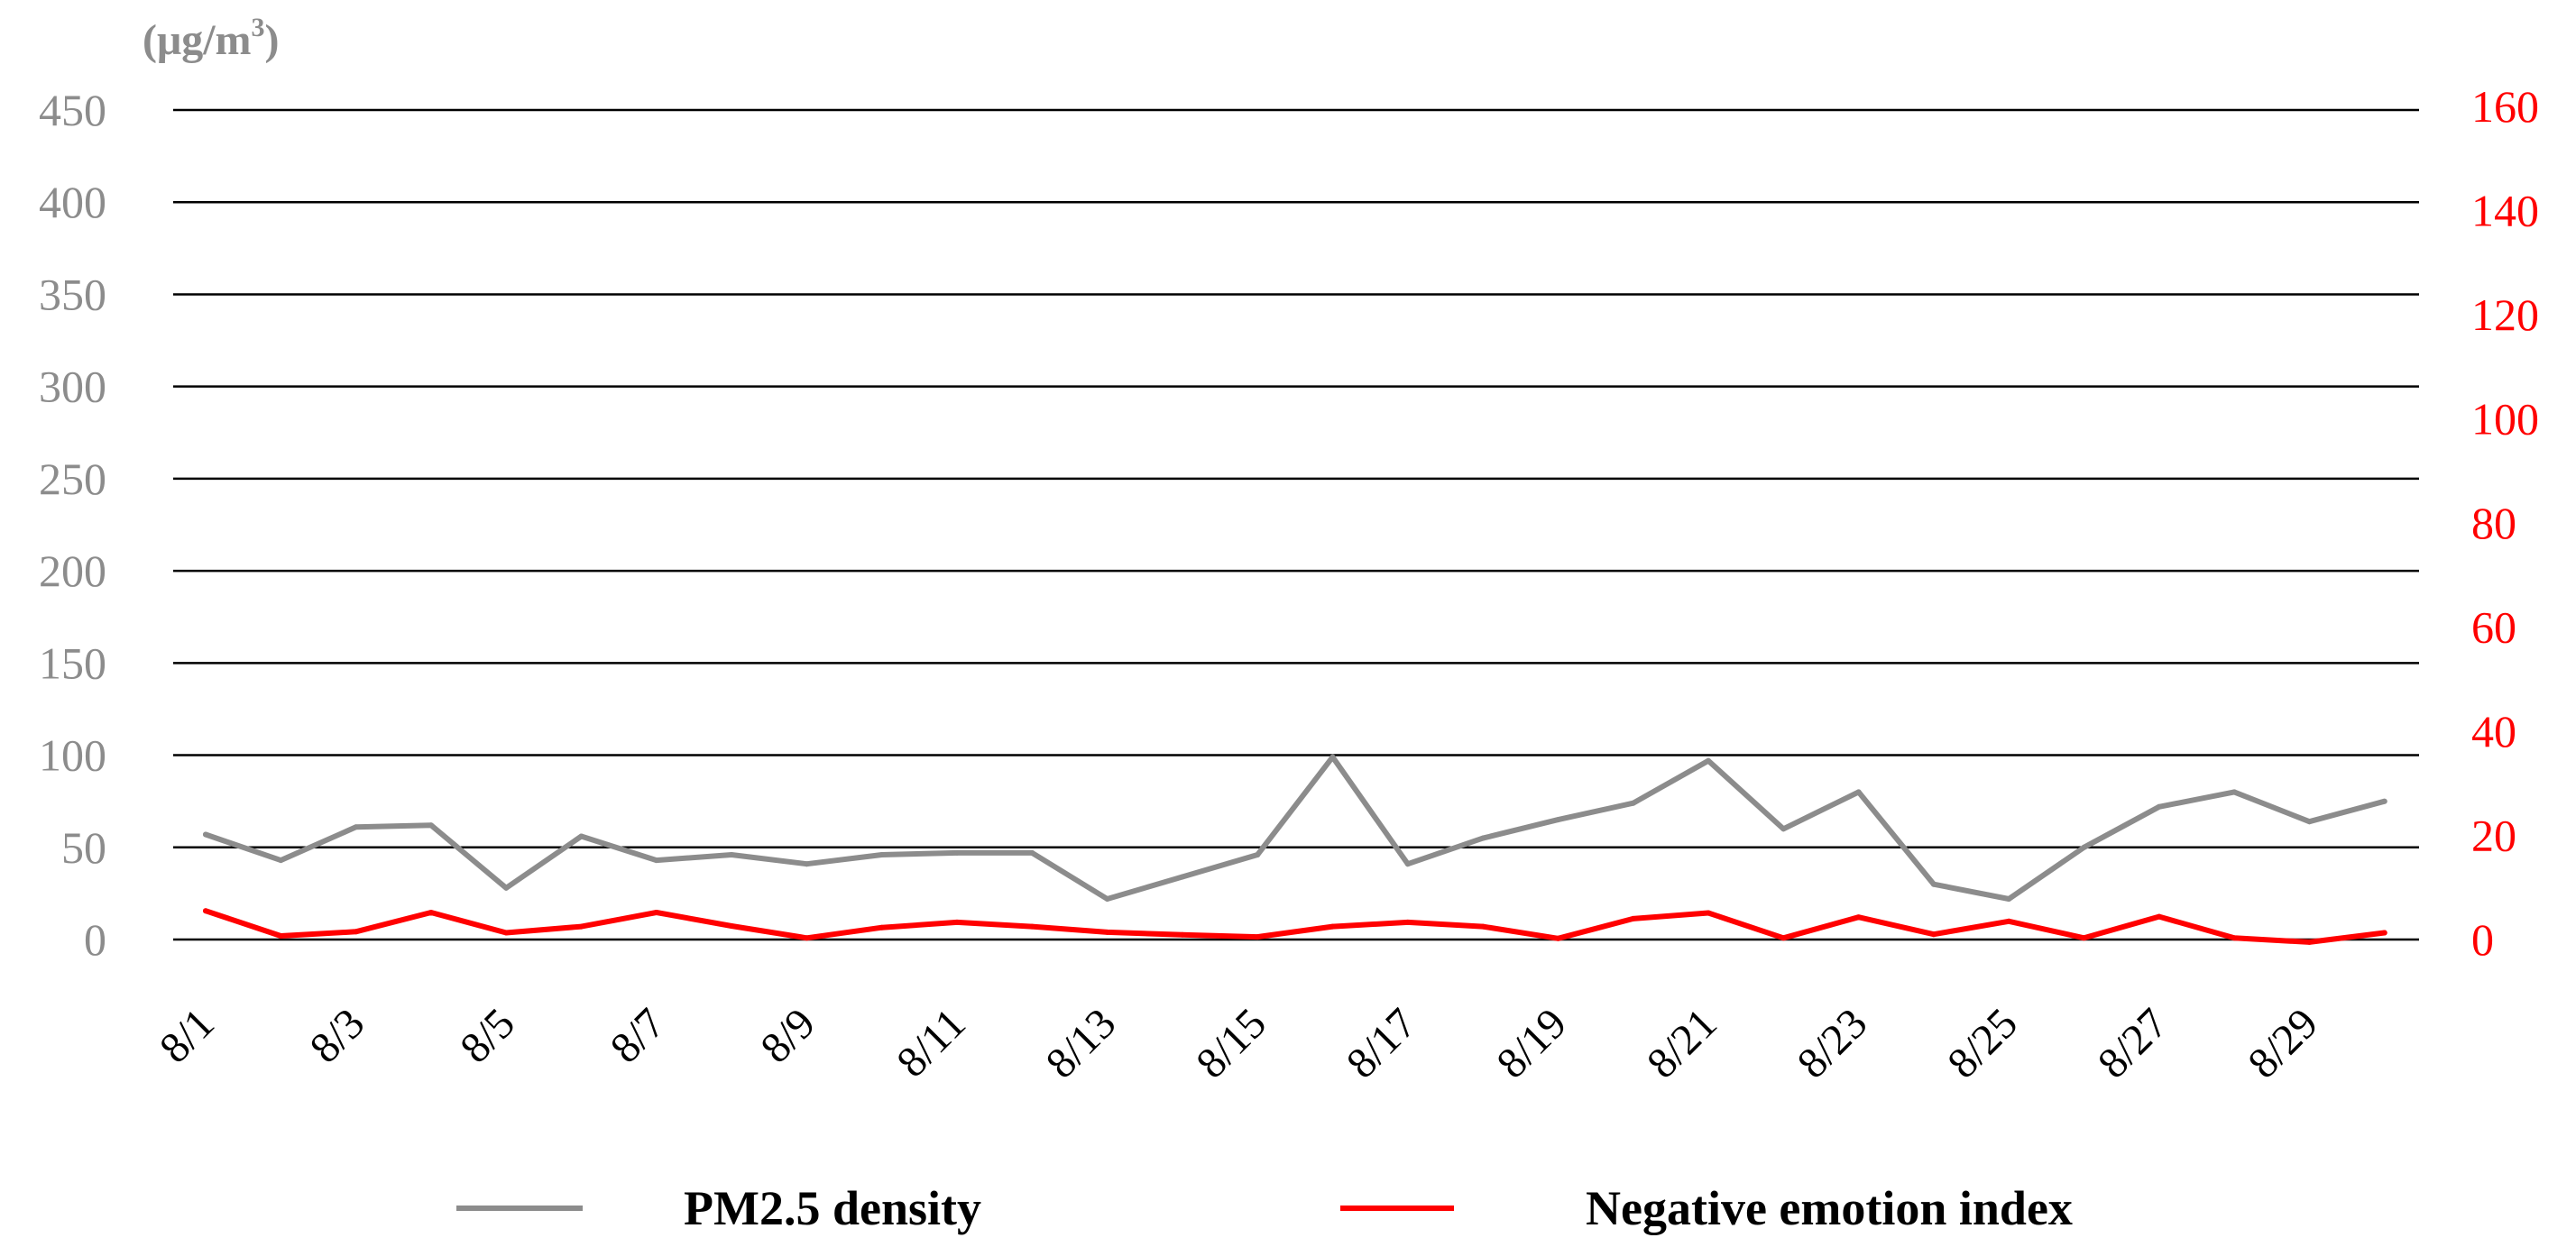 This screenshot has width=2576, height=1256. I want to click on x-tick-label: 8/1, so click(188, 1035).